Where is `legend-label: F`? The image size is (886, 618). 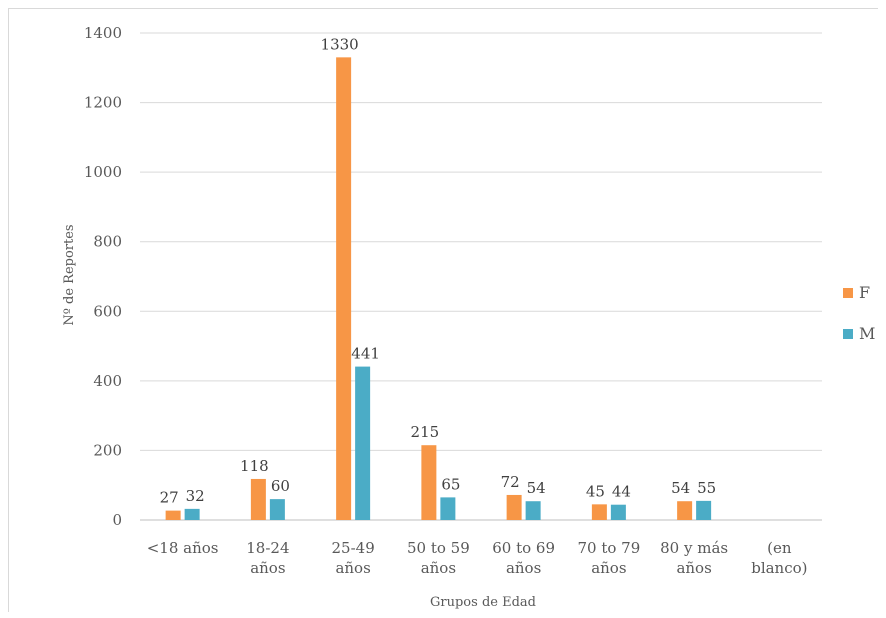 legend-label: F is located at coordinates (864, 292).